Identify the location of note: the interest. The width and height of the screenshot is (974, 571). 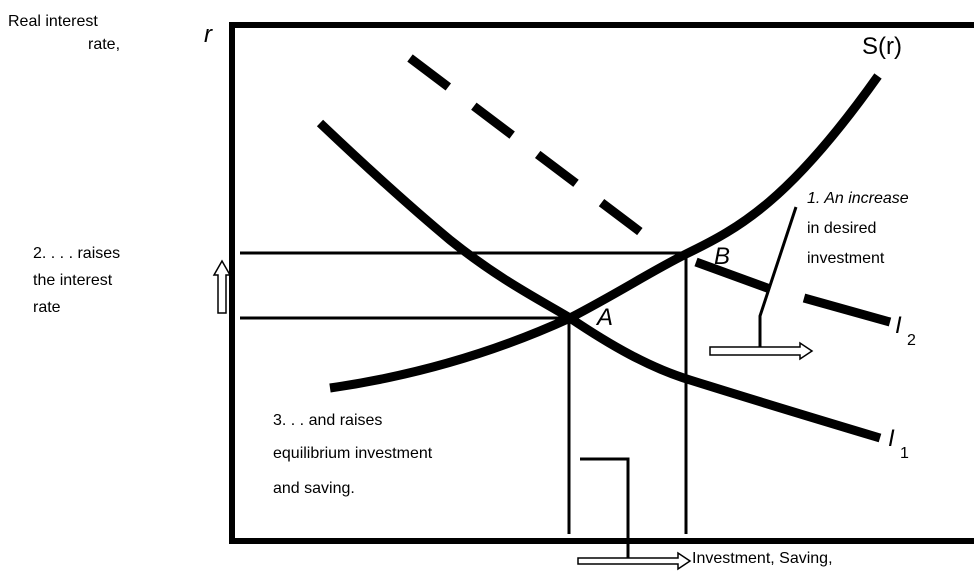
(73, 280).